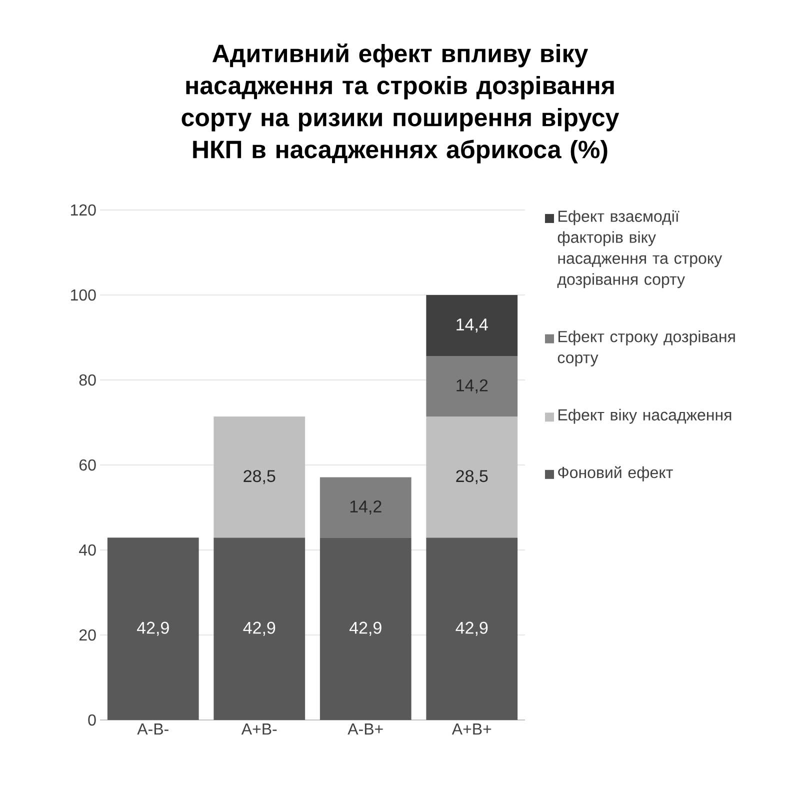 The width and height of the screenshot is (795, 789). What do you see at coordinates (152, 729) in the screenshot?
I see `x-tick-label: A-B-` at bounding box center [152, 729].